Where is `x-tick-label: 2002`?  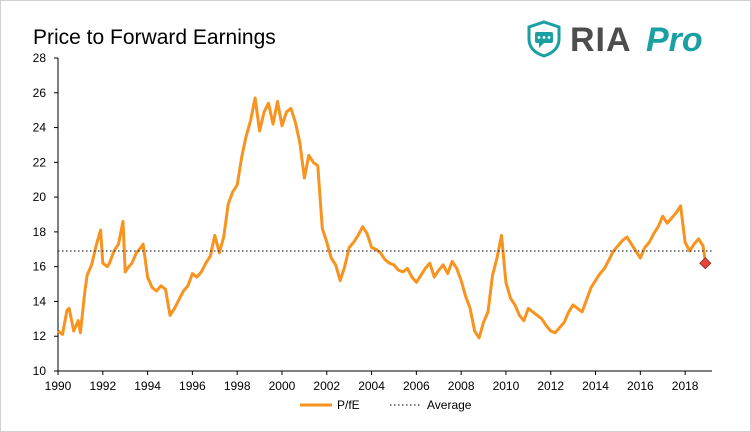
x-tick-label: 2002 is located at coordinates (326, 386).